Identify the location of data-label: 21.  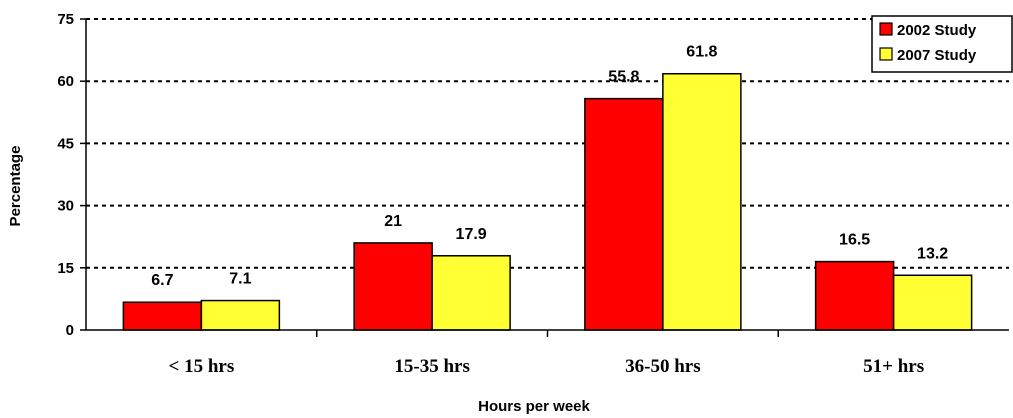
(393, 221).